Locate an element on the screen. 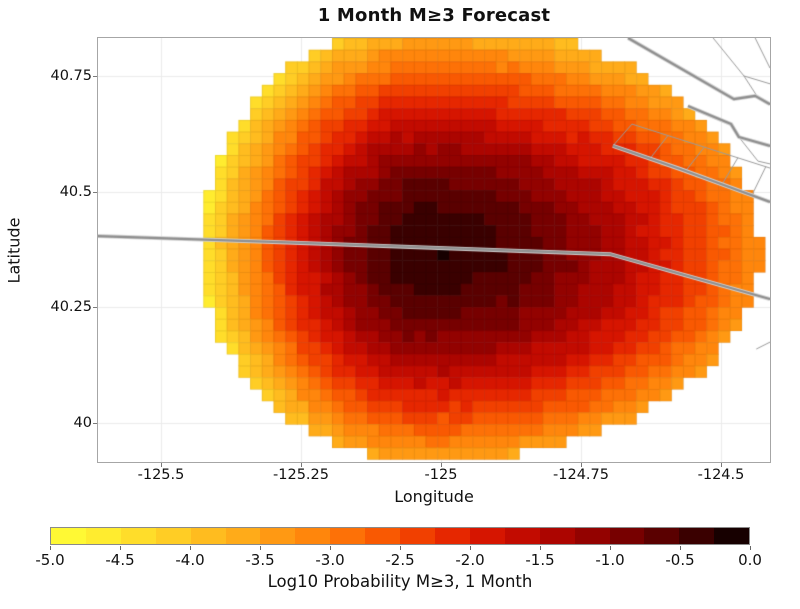 The height and width of the screenshot is (609, 800). x-axis-label: Longitude is located at coordinates (434, 496).